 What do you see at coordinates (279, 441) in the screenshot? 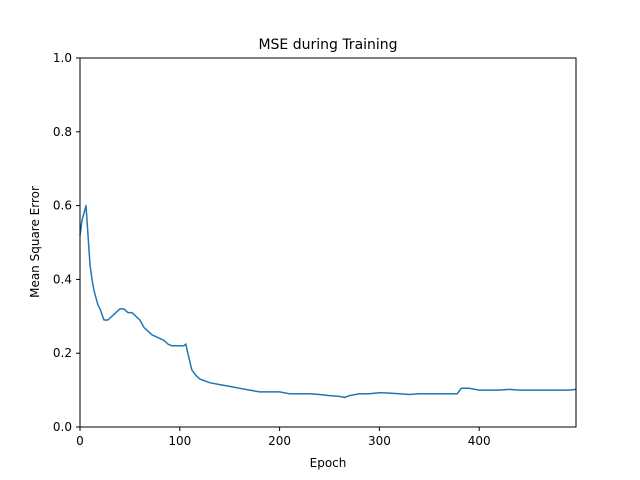
I see `x-tick-label: 200` at bounding box center [279, 441].